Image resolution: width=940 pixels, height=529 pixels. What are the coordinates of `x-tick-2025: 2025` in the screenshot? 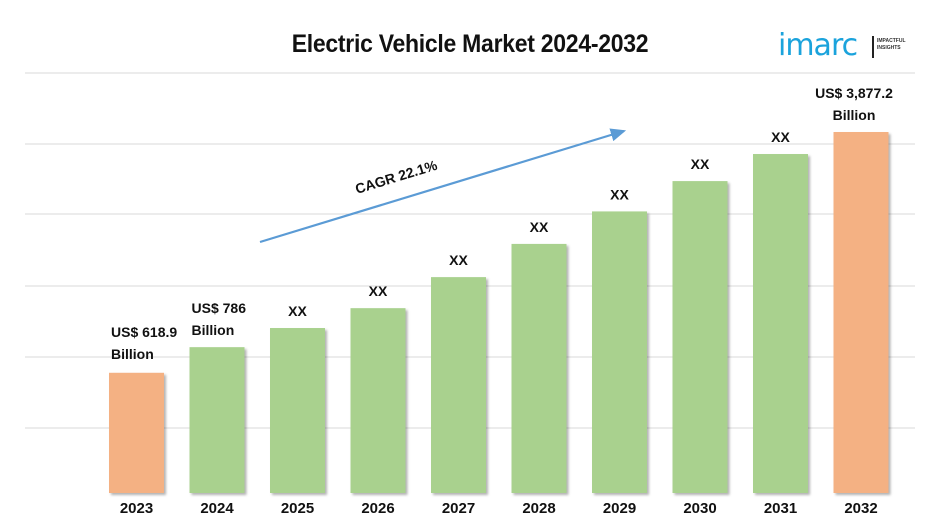 It's located at (297, 508).